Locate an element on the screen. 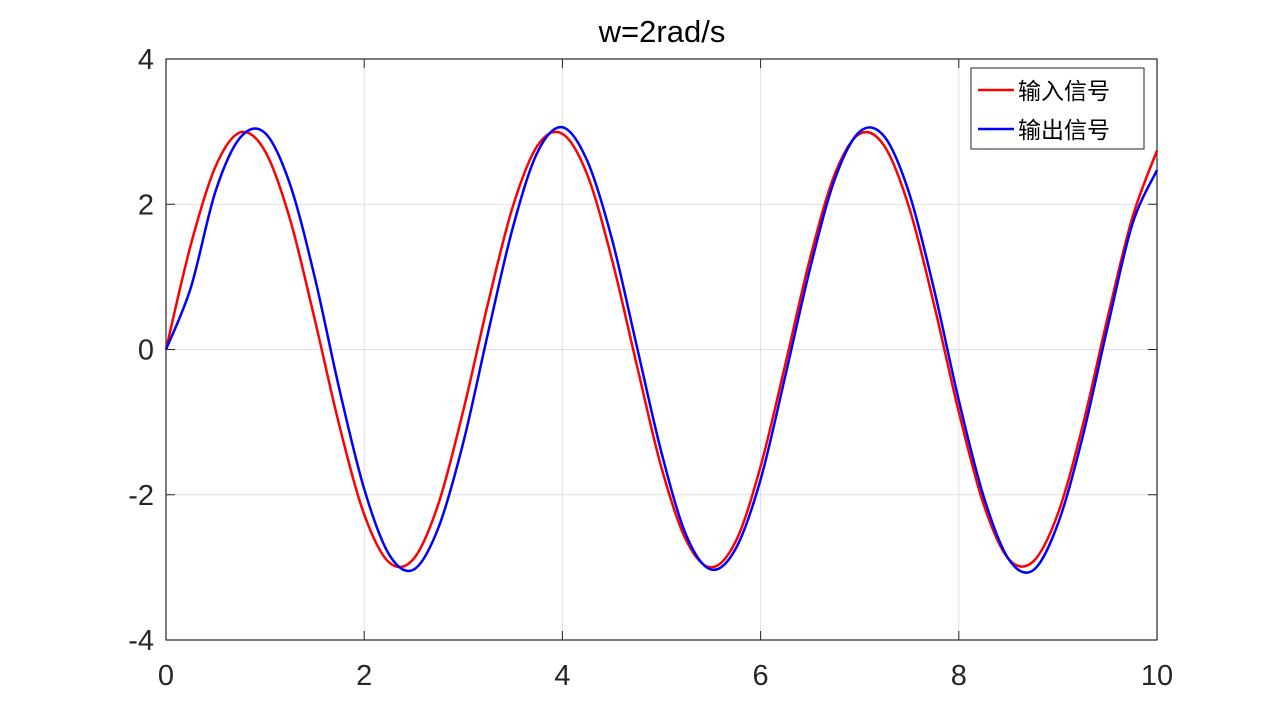 The height and width of the screenshot is (720, 1280). legend: 输入信号 输出信号 is located at coordinates (1057, 108).